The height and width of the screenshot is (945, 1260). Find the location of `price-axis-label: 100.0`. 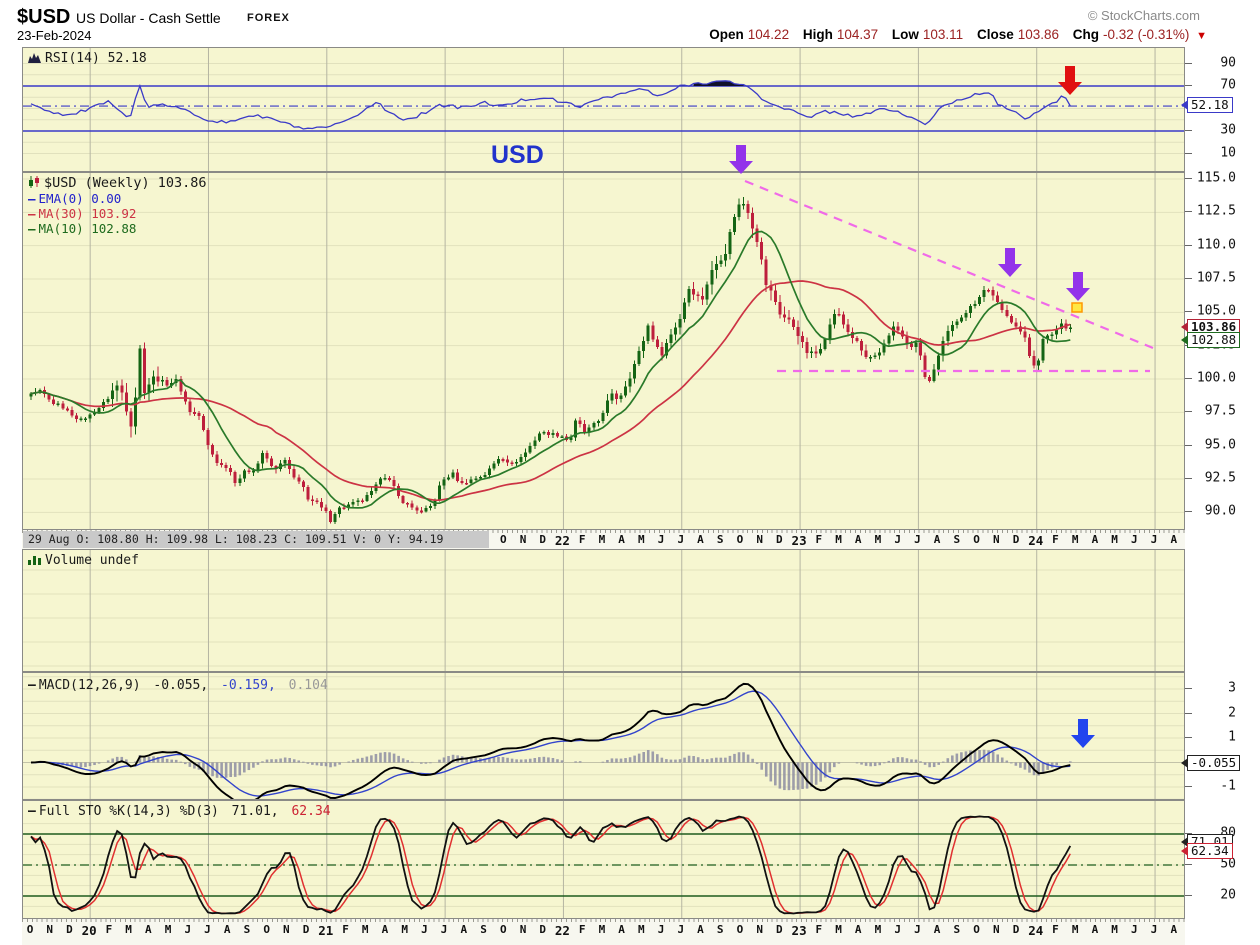

price-axis-label: 100.0 is located at coordinates (1216, 378).